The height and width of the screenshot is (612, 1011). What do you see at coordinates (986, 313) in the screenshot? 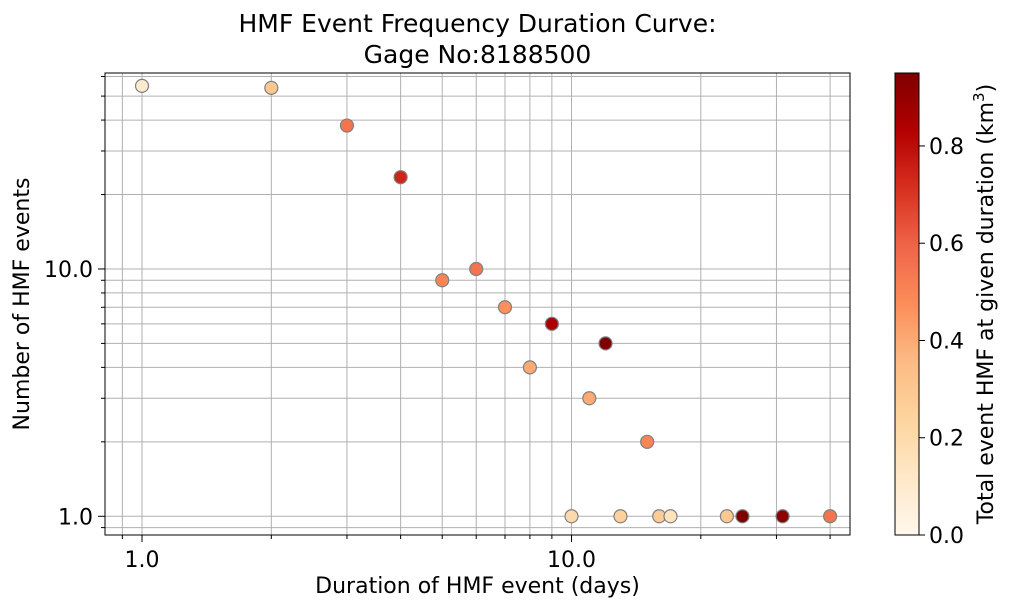
I see `colorbar-label-main: Total event HMF at given duration (km` at bounding box center [986, 313].